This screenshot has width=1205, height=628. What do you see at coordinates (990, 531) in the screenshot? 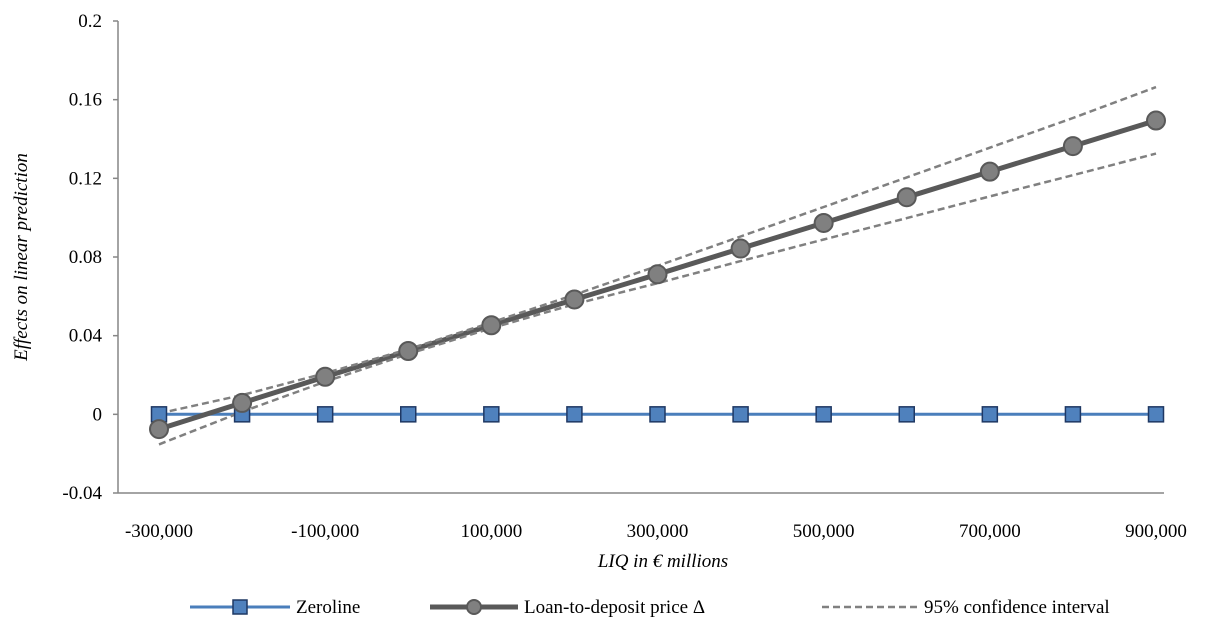
I see `x-tick-label: 700,000` at bounding box center [990, 531].